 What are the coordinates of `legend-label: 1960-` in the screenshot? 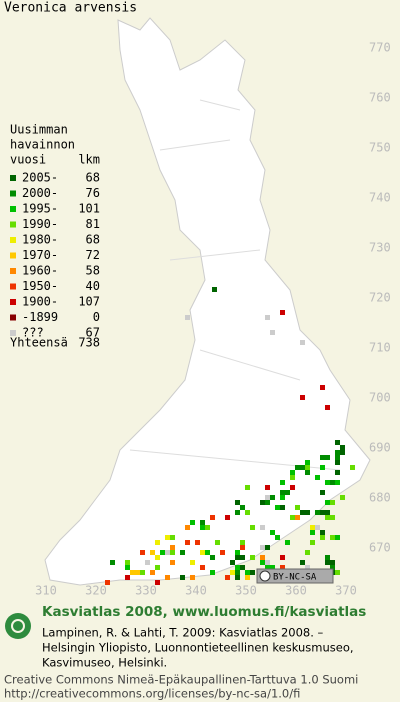 It's located at (40, 271).